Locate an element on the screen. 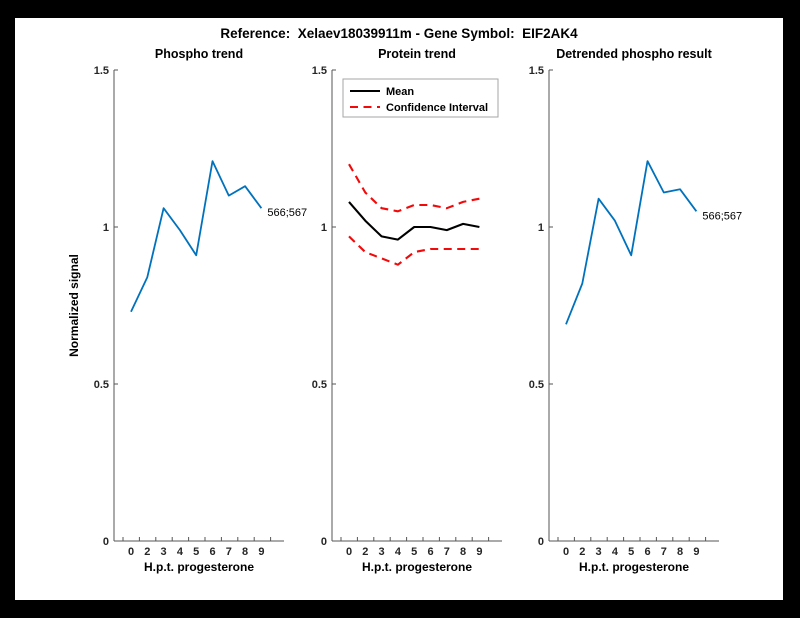 Image resolution: width=800 pixels, height=618 pixels. phospho-signal-line is located at coordinates (196, 236).